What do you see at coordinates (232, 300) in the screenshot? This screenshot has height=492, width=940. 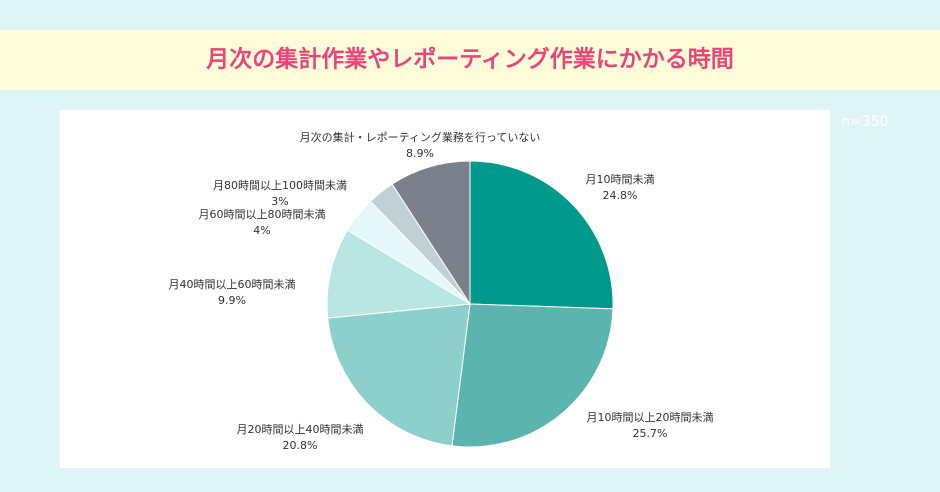 I see `value-label: 9.9%` at bounding box center [232, 300].